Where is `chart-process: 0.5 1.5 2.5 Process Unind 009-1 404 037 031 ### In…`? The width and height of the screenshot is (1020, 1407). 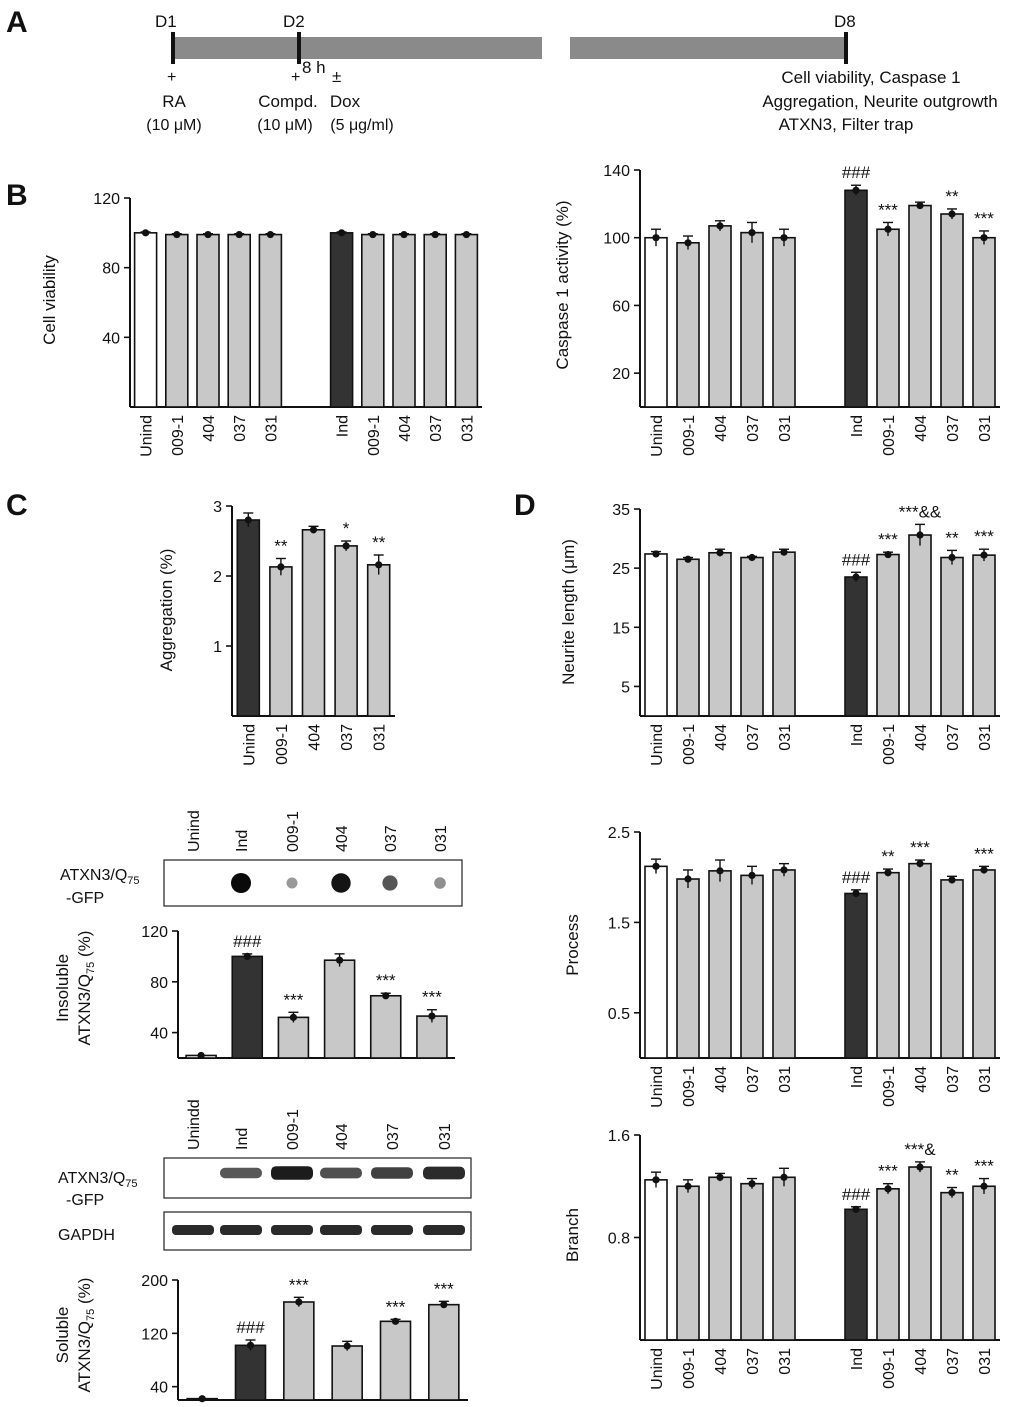 chart-process: 0.5 1.5 2.5 Process Unind 009-1 404 037 031 ### In… is located at coordinates (781, 966).